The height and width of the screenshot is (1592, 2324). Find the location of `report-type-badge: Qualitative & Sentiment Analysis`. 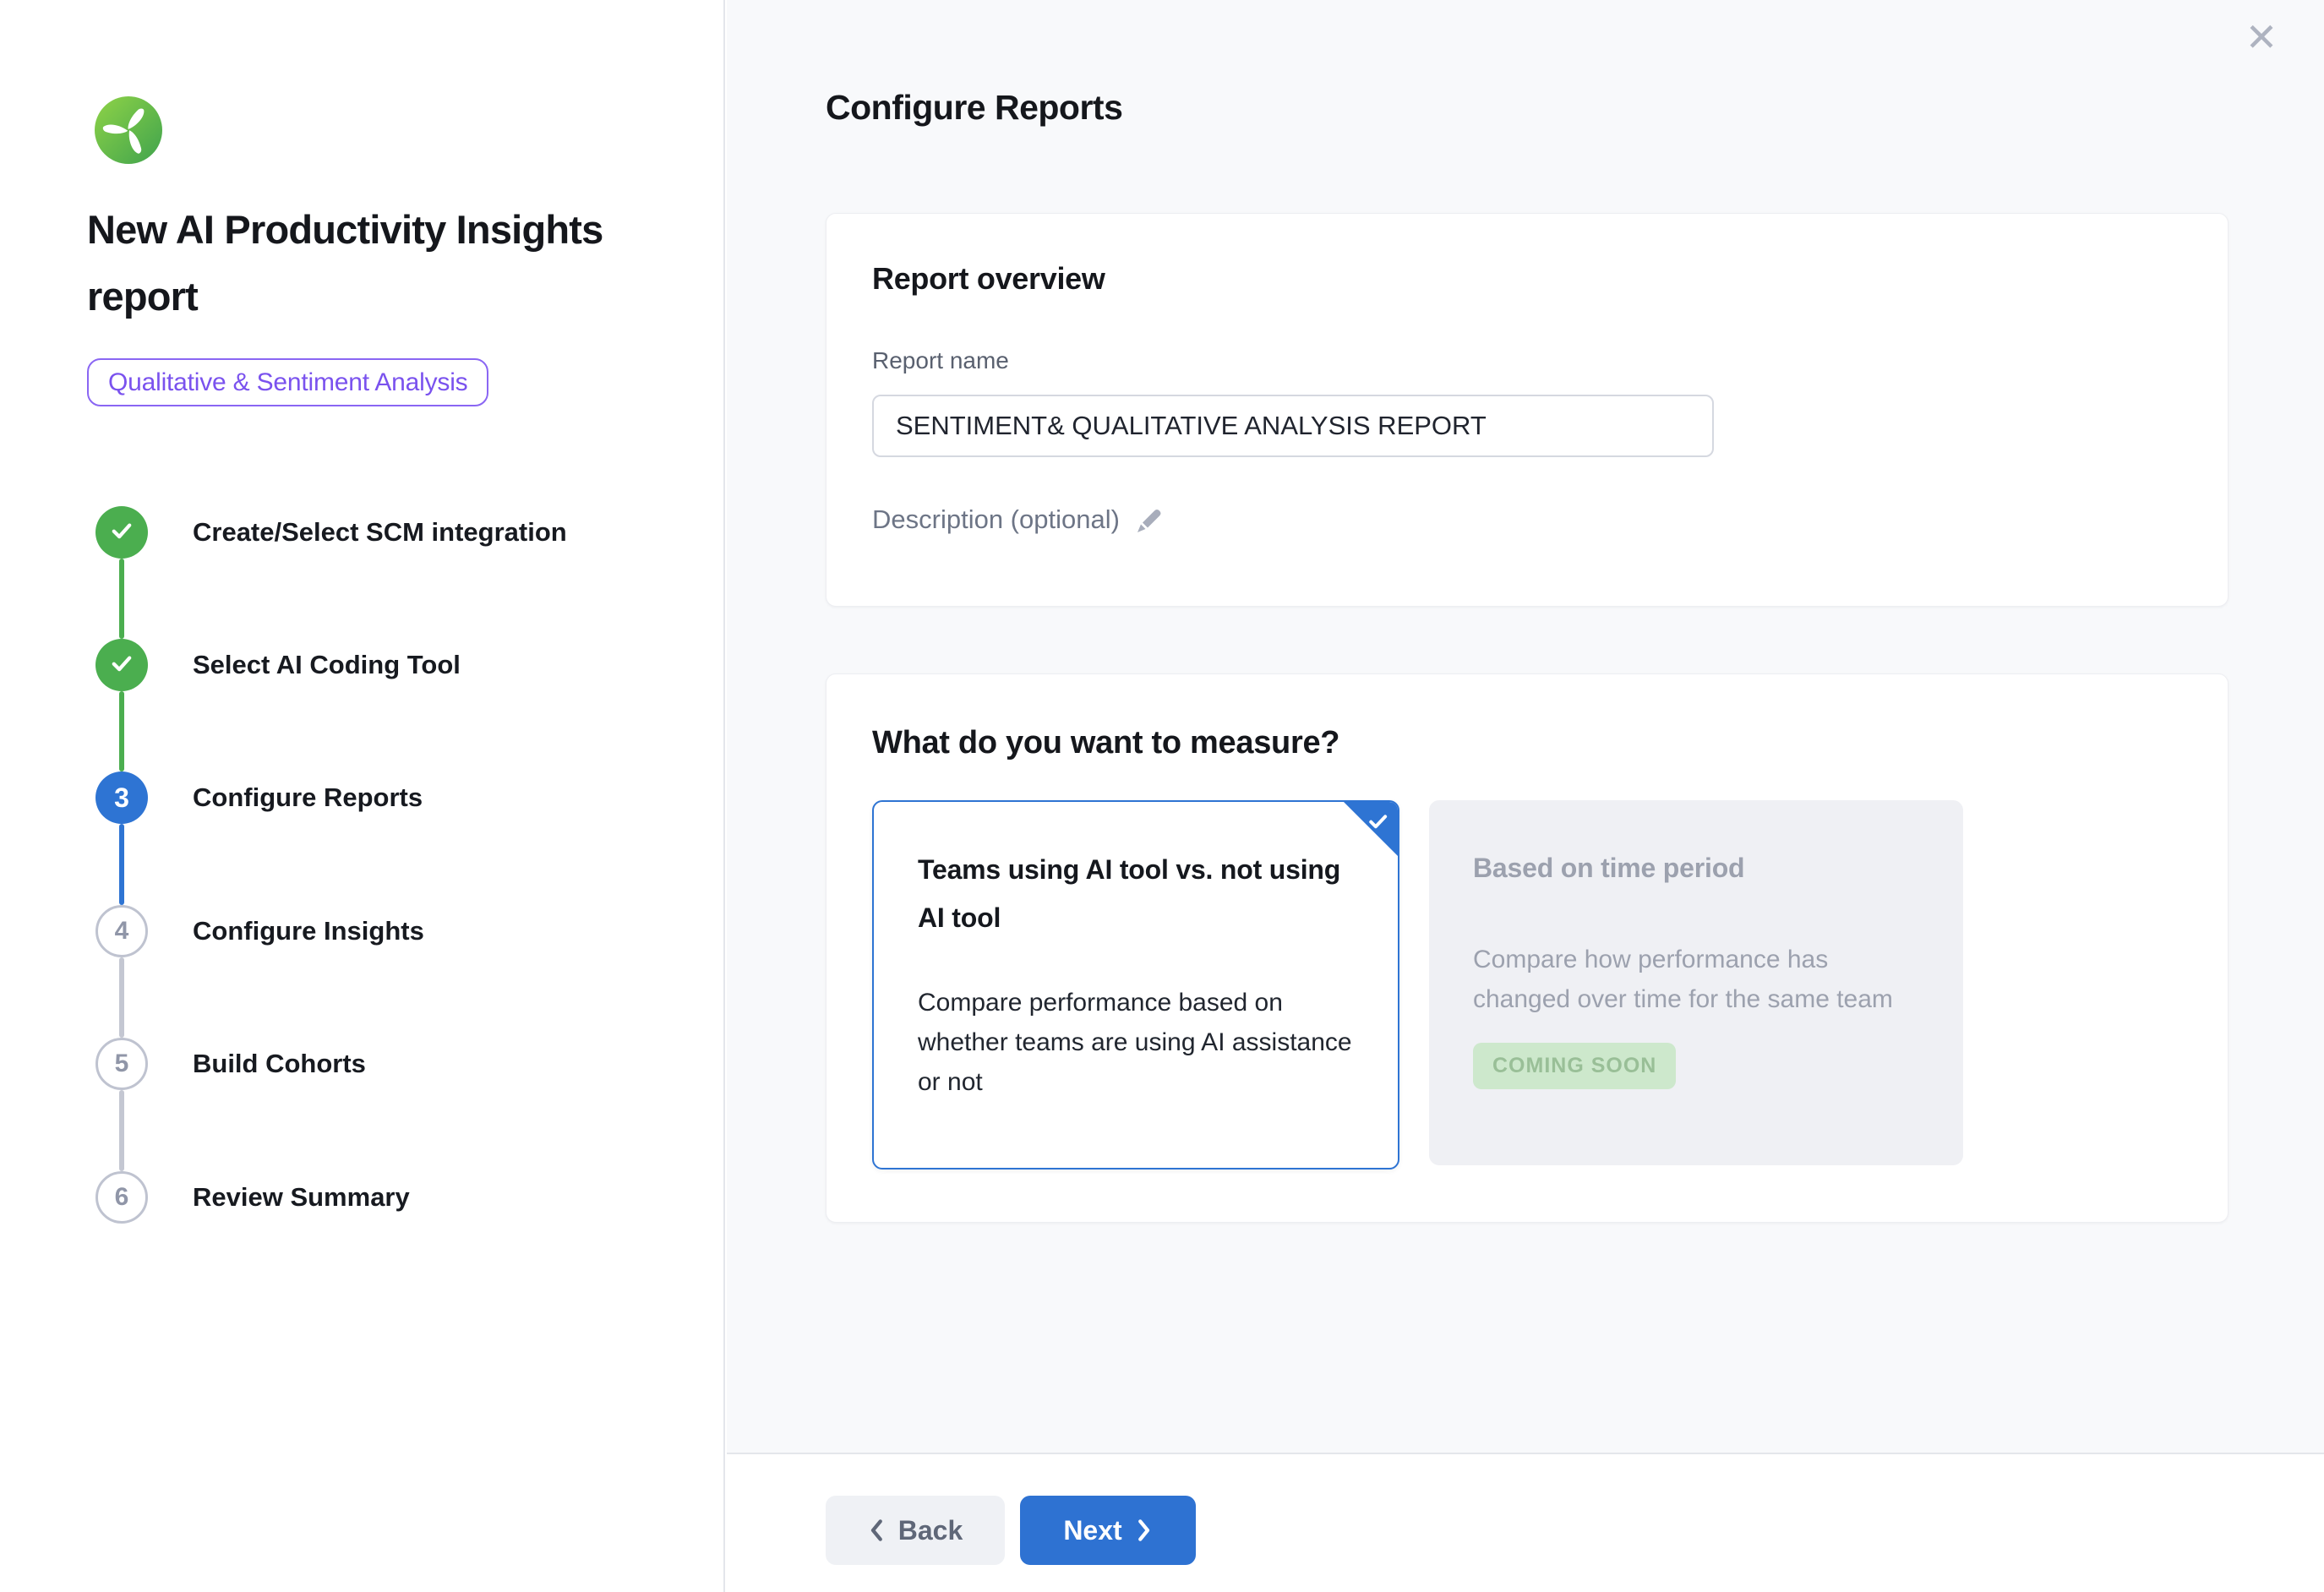

report-type-badge: Qualitative & Sentiment Analysis is located at coordinates (288, 382).